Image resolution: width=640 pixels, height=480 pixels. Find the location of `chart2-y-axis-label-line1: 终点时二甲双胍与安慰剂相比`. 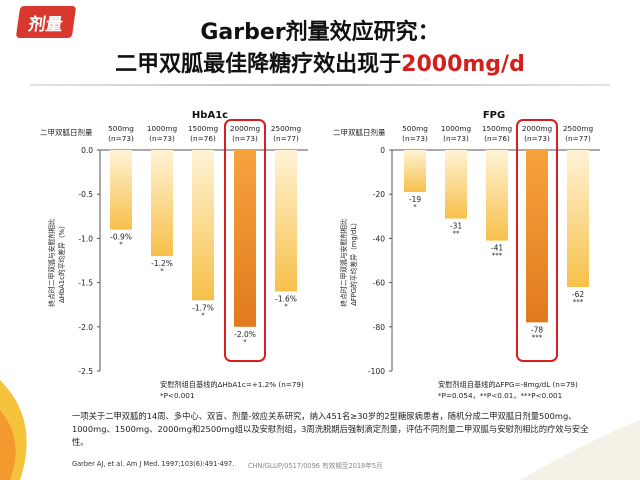

chart2-y-axis-label-line1: 终点时二甲双胍与安慰剂相比 is located at coordinates (343, 262).